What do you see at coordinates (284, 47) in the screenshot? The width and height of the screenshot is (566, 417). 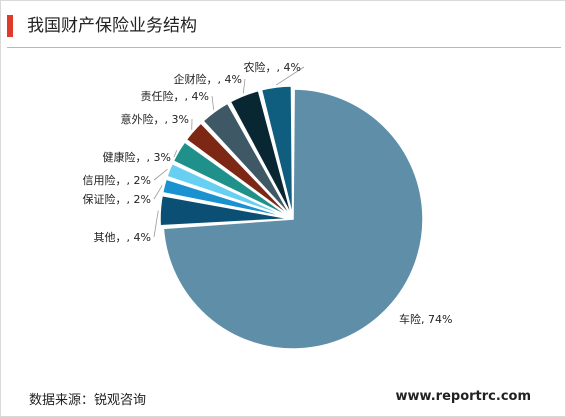 I see `title-divider` at bounding box center [284, 47].